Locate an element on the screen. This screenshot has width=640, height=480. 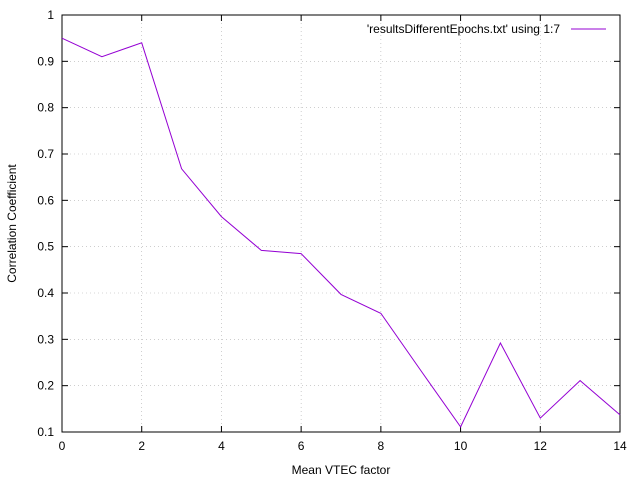
x-tick-label: 6 is located at coordinates (301, 446).